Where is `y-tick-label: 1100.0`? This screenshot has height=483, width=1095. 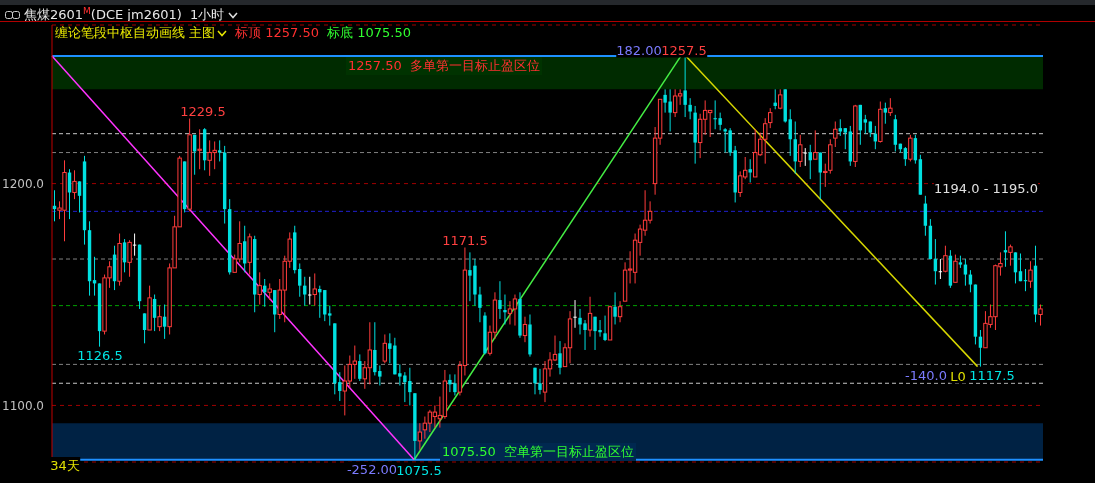
y-tick-label: 1100.0 is located at coordinates (23, 405).